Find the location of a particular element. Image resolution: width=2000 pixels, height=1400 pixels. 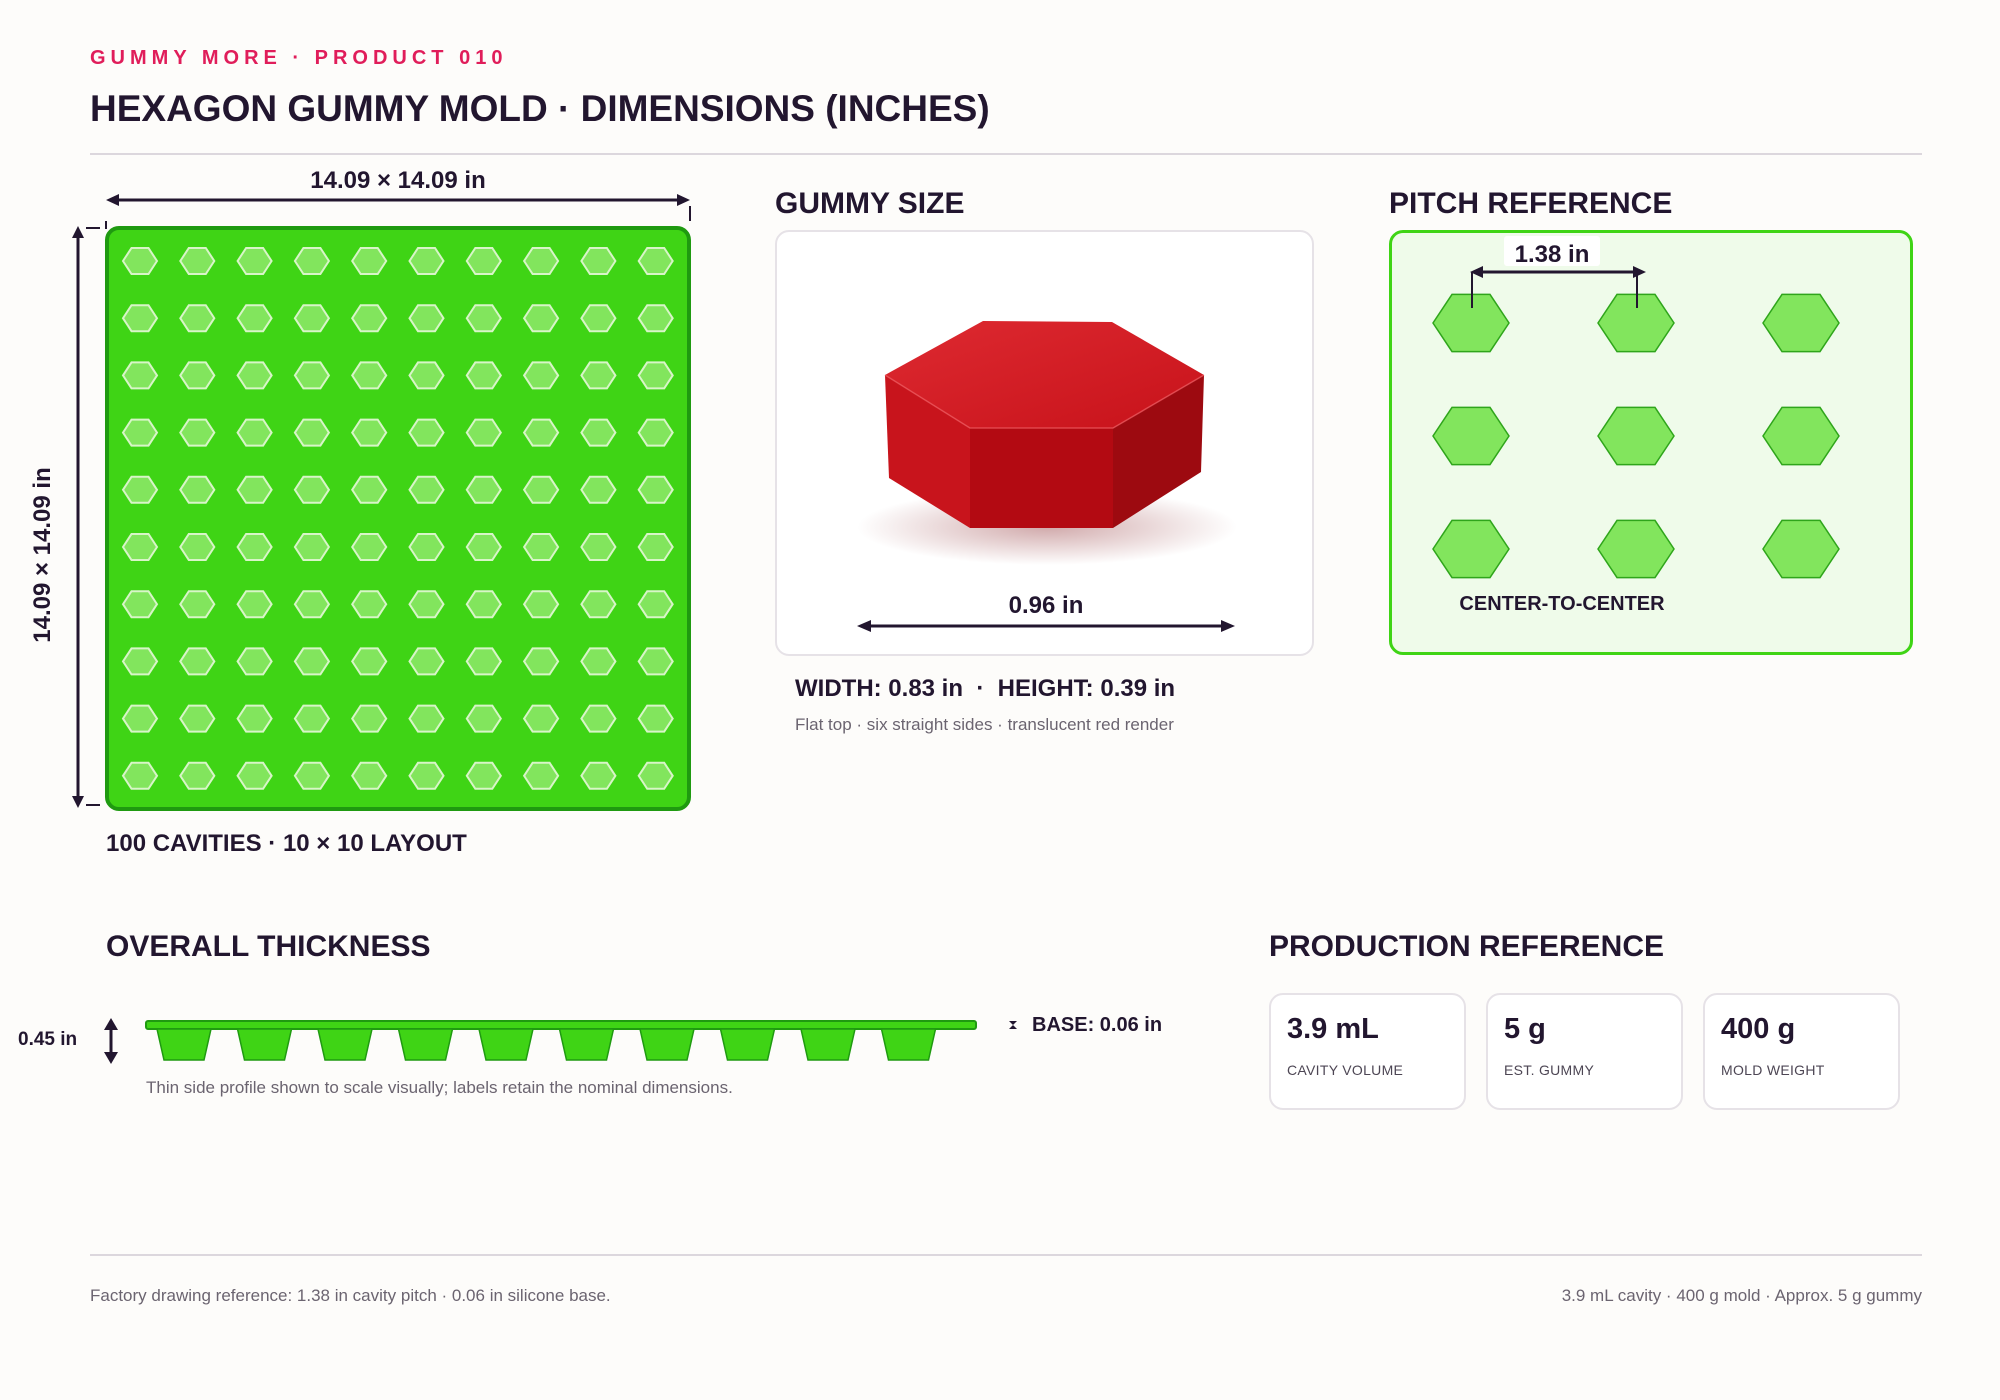

profile-base is located at coordinates (561, 1025).